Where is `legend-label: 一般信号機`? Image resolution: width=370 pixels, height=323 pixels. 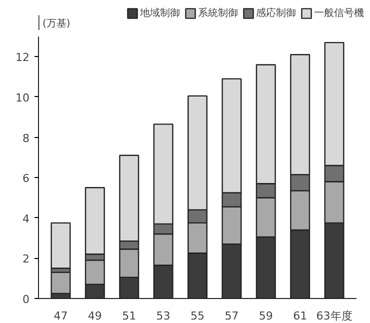 legend-label: 一般信号機 is located at coordinates (339, 13).